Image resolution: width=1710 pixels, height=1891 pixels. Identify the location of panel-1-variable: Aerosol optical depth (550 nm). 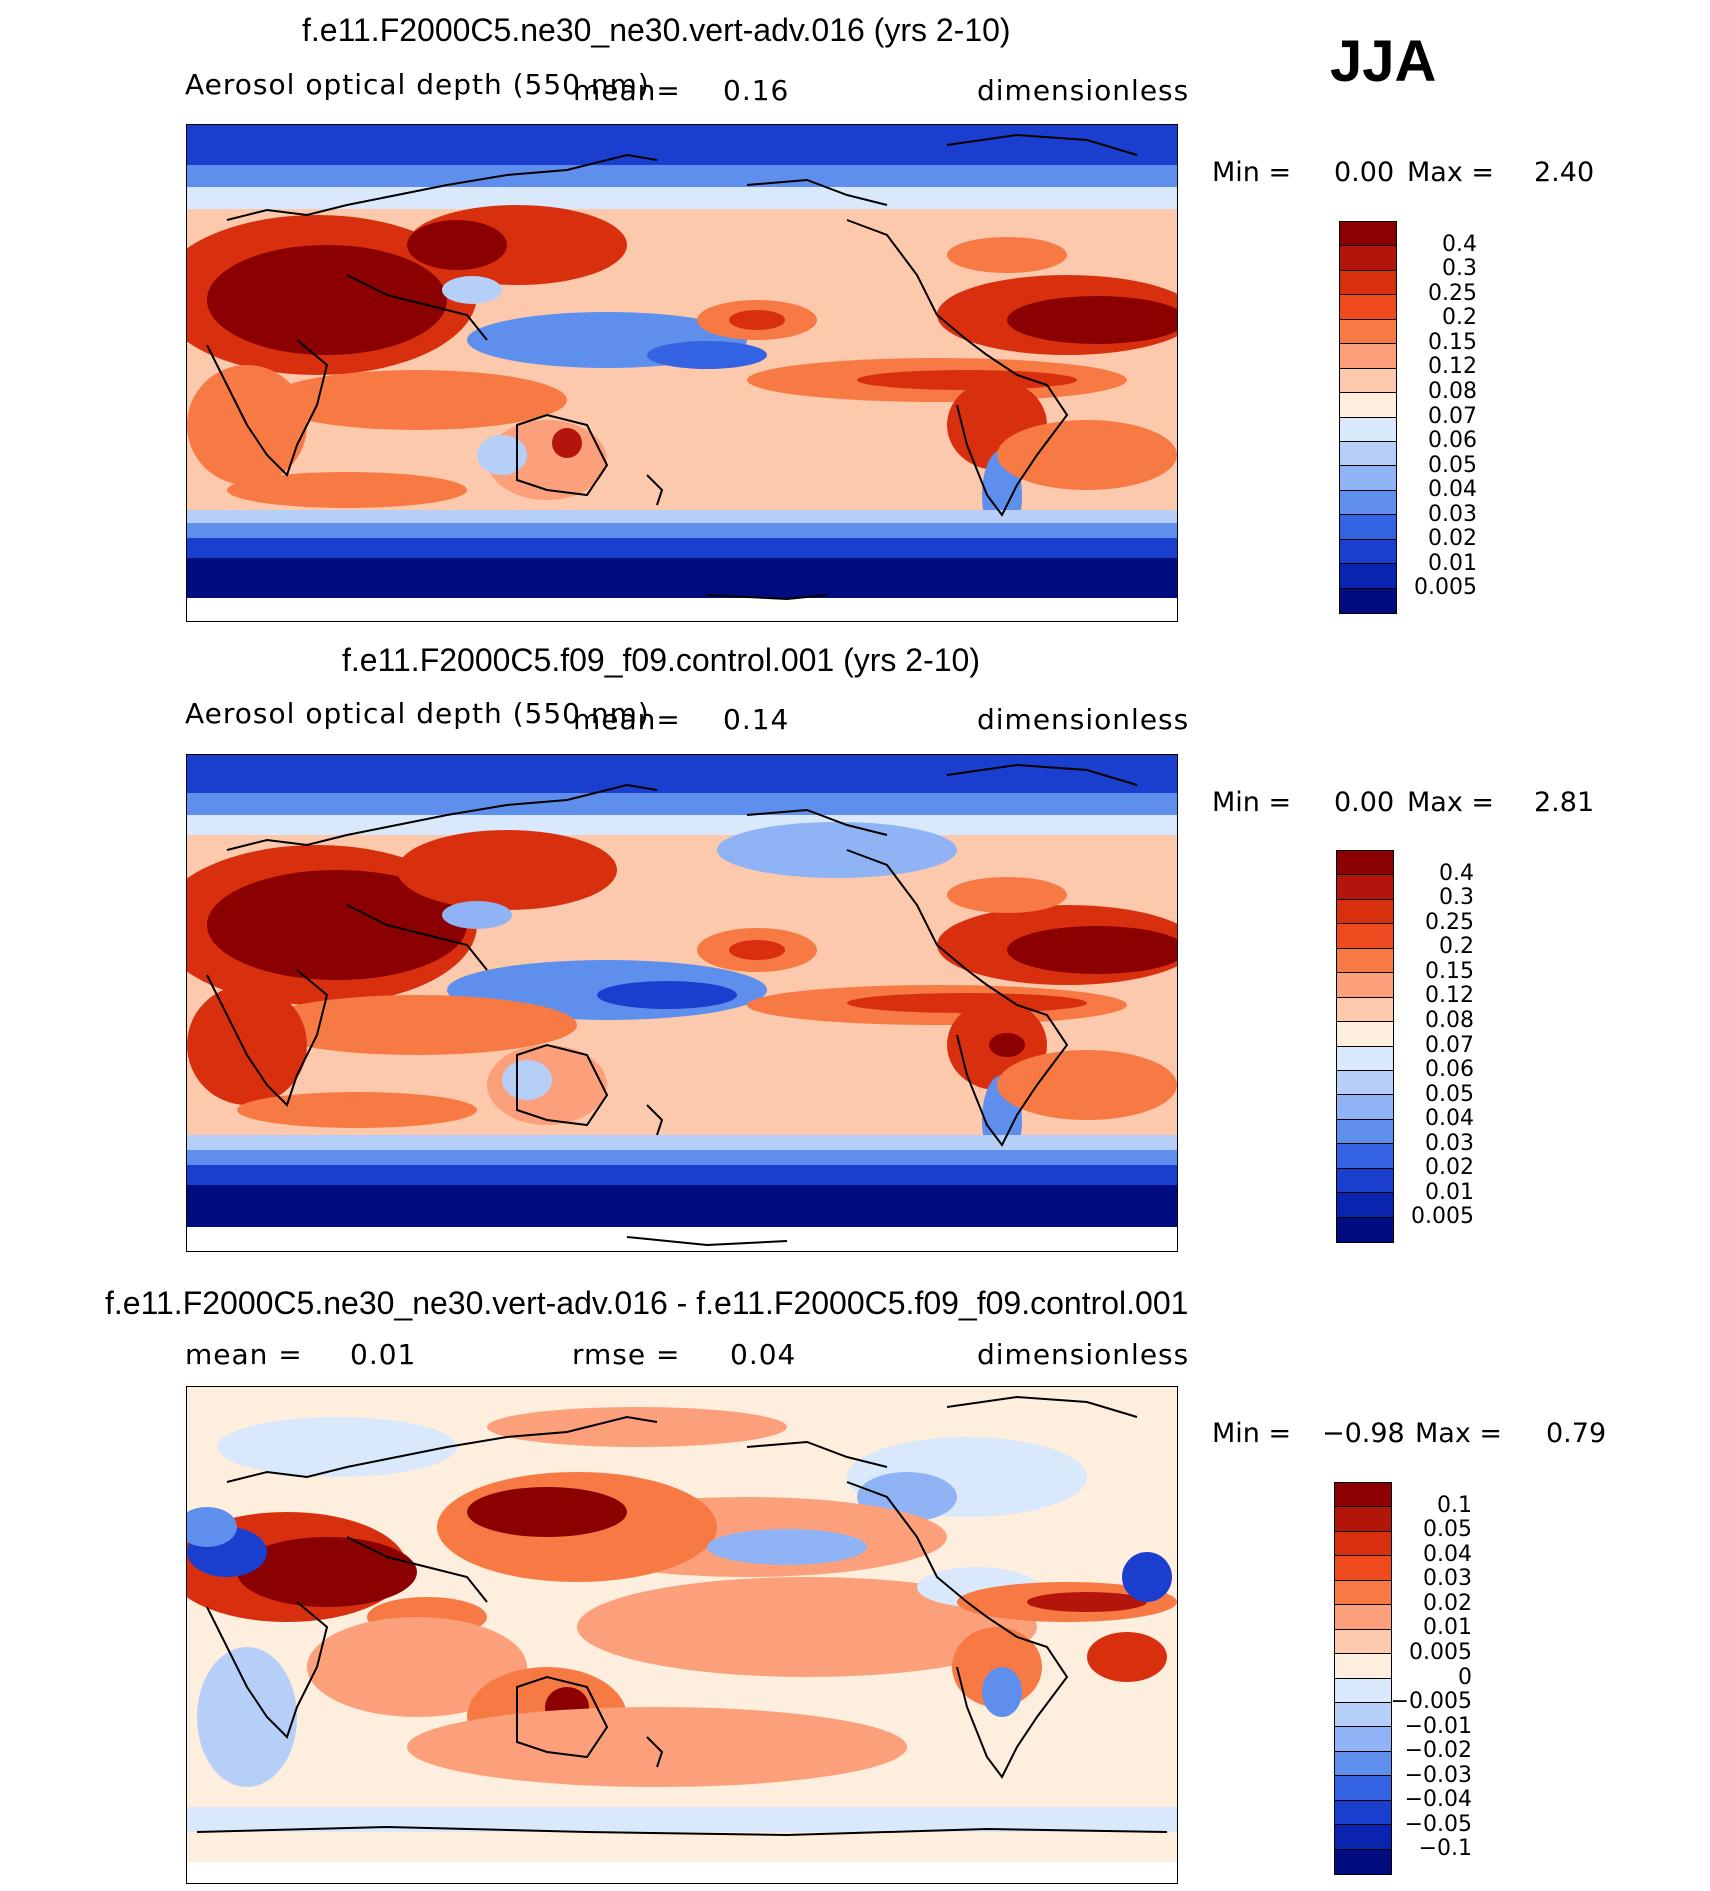
(417, 84).